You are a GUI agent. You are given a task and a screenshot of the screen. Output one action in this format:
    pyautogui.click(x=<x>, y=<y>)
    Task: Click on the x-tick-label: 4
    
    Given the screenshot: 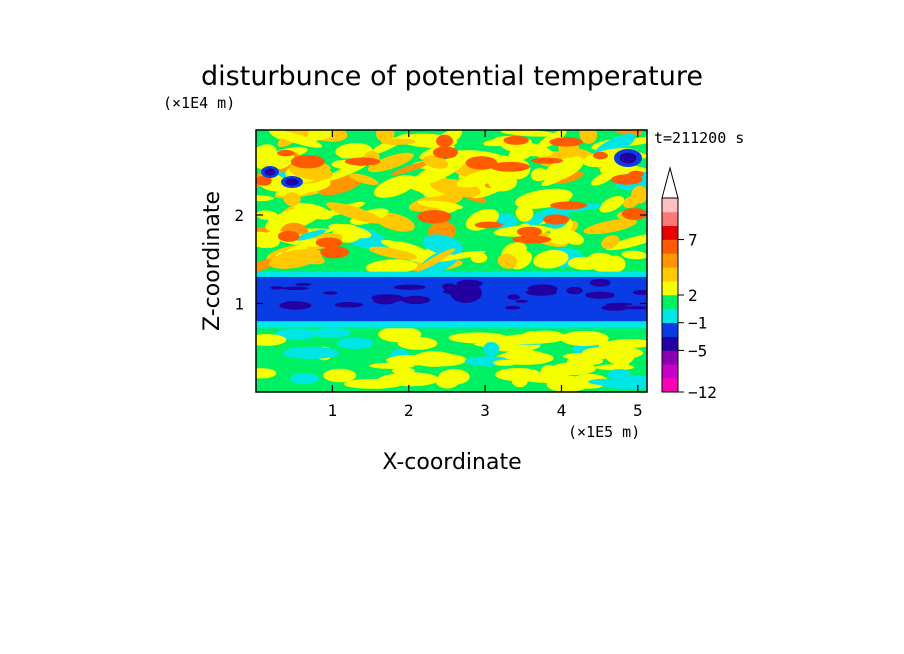 What is the action you would take?
    pyautogui.click(x=562, y=410)
    